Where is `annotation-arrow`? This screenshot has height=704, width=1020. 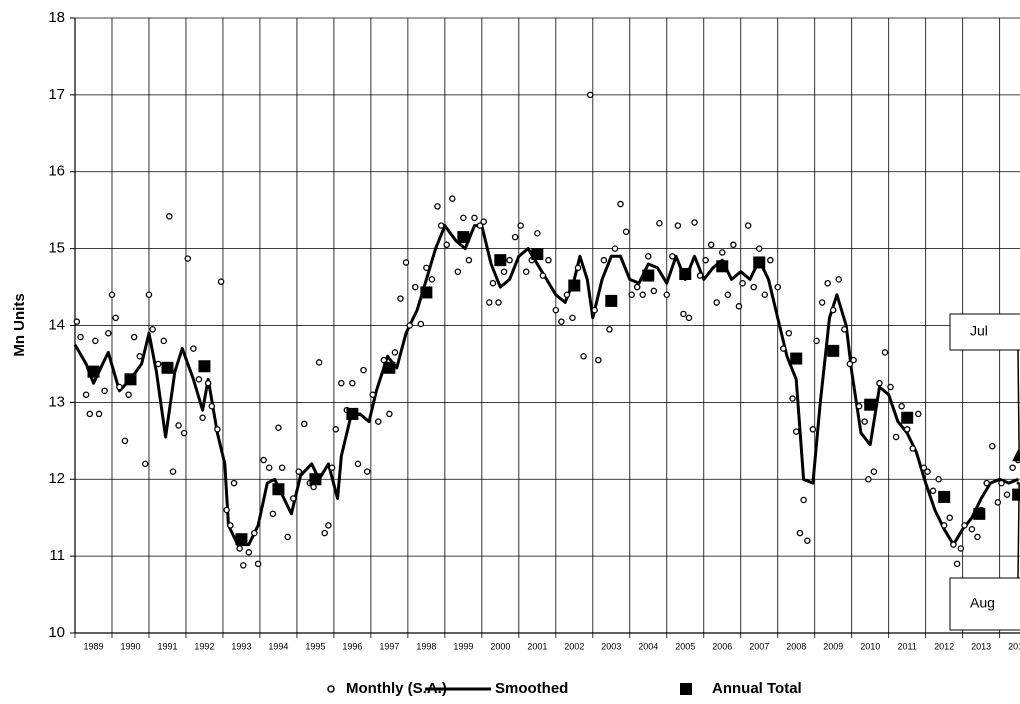
annotation-arrow is located at coordinates (1018, 403).